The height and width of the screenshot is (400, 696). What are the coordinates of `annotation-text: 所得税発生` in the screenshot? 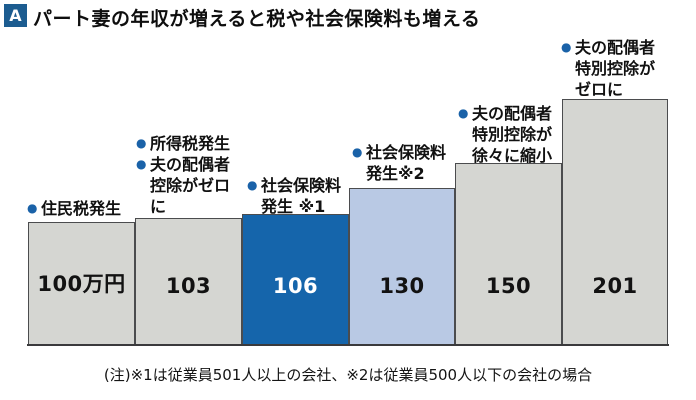 It's located at (190, 143).